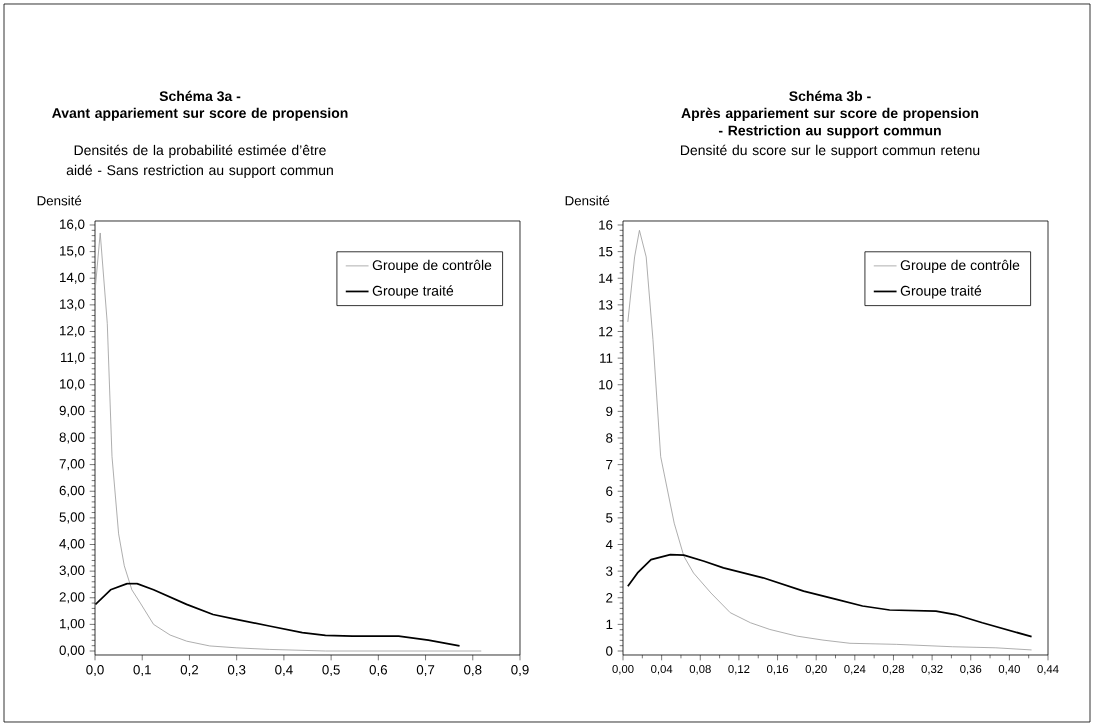 The width and height of the screenshot is (1094, 726). I want to click on x-tick-label: 0,04, so click(662, 670).